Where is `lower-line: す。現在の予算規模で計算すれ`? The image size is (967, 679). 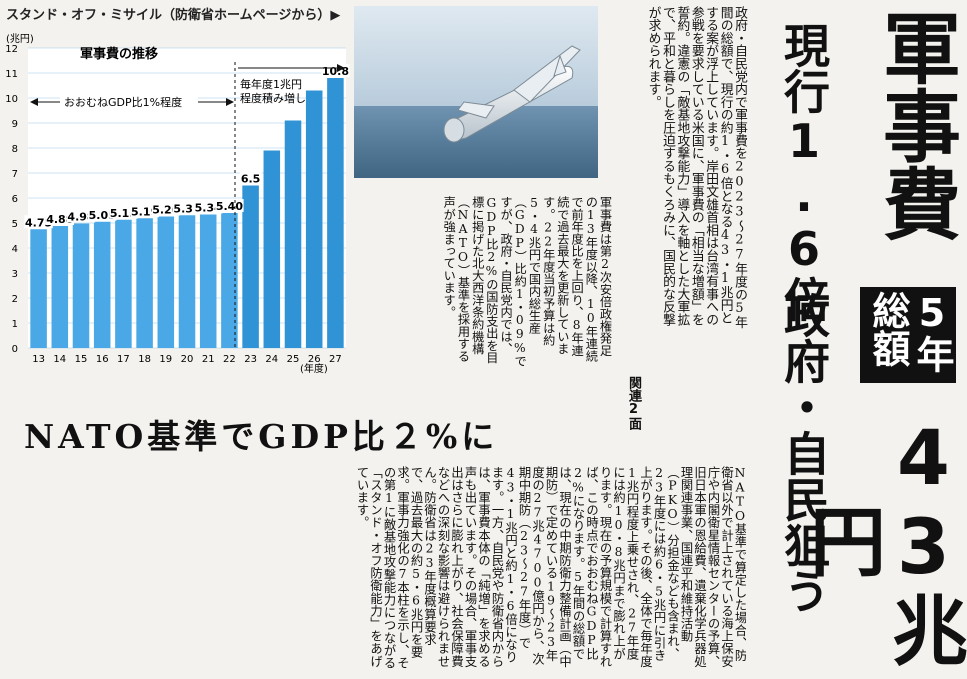
lower-line: す。現在の予算規模で計算すれ is located at coordinates (605, 579).